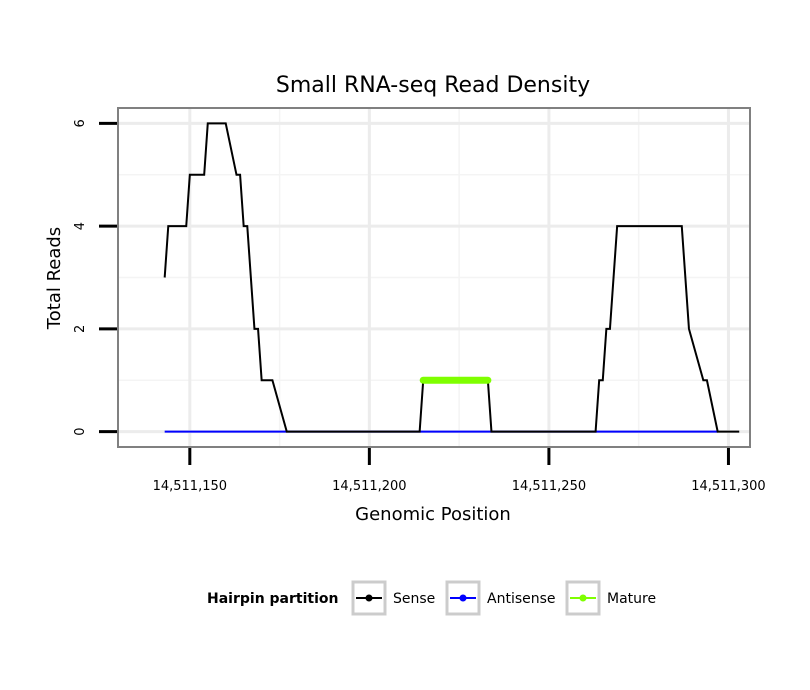  I want to click on legend-label: Sense, so click(414, 599).